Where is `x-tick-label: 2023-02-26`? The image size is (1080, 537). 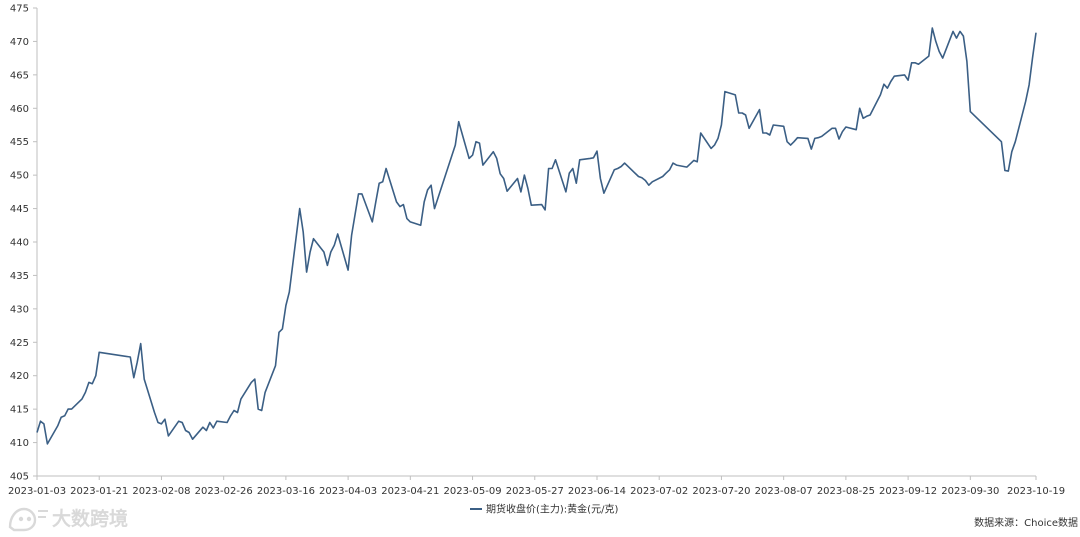 x-tick-label: 2023-02-26 is located at coordinates (224, 491).